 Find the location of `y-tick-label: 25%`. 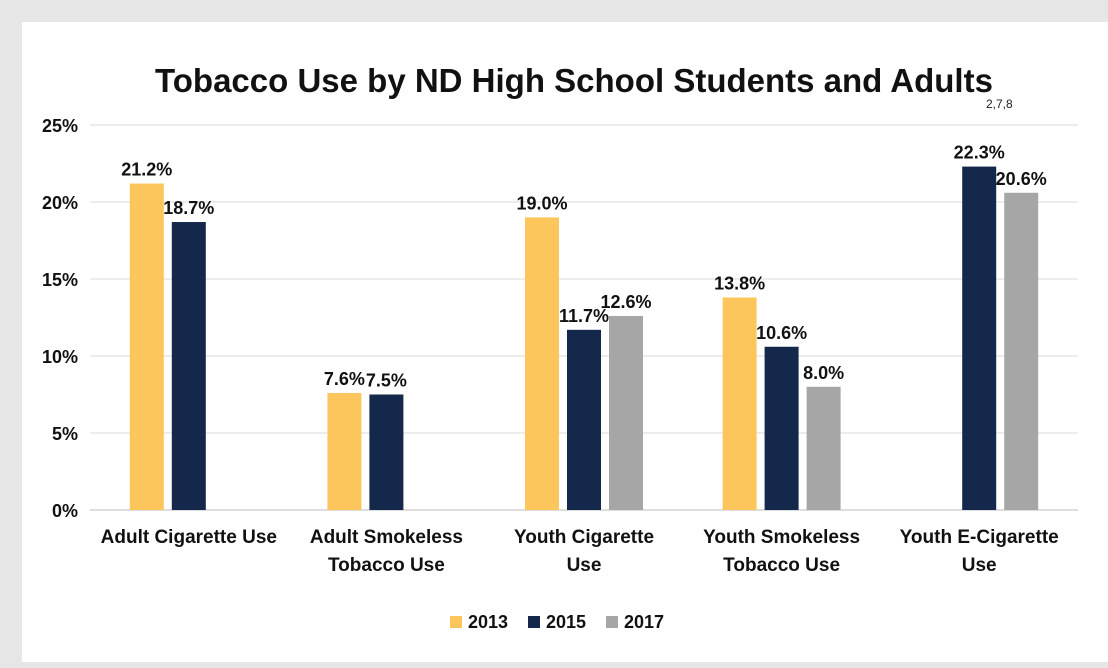

y-tick-label: 25% is located at coordinates (60, 126).